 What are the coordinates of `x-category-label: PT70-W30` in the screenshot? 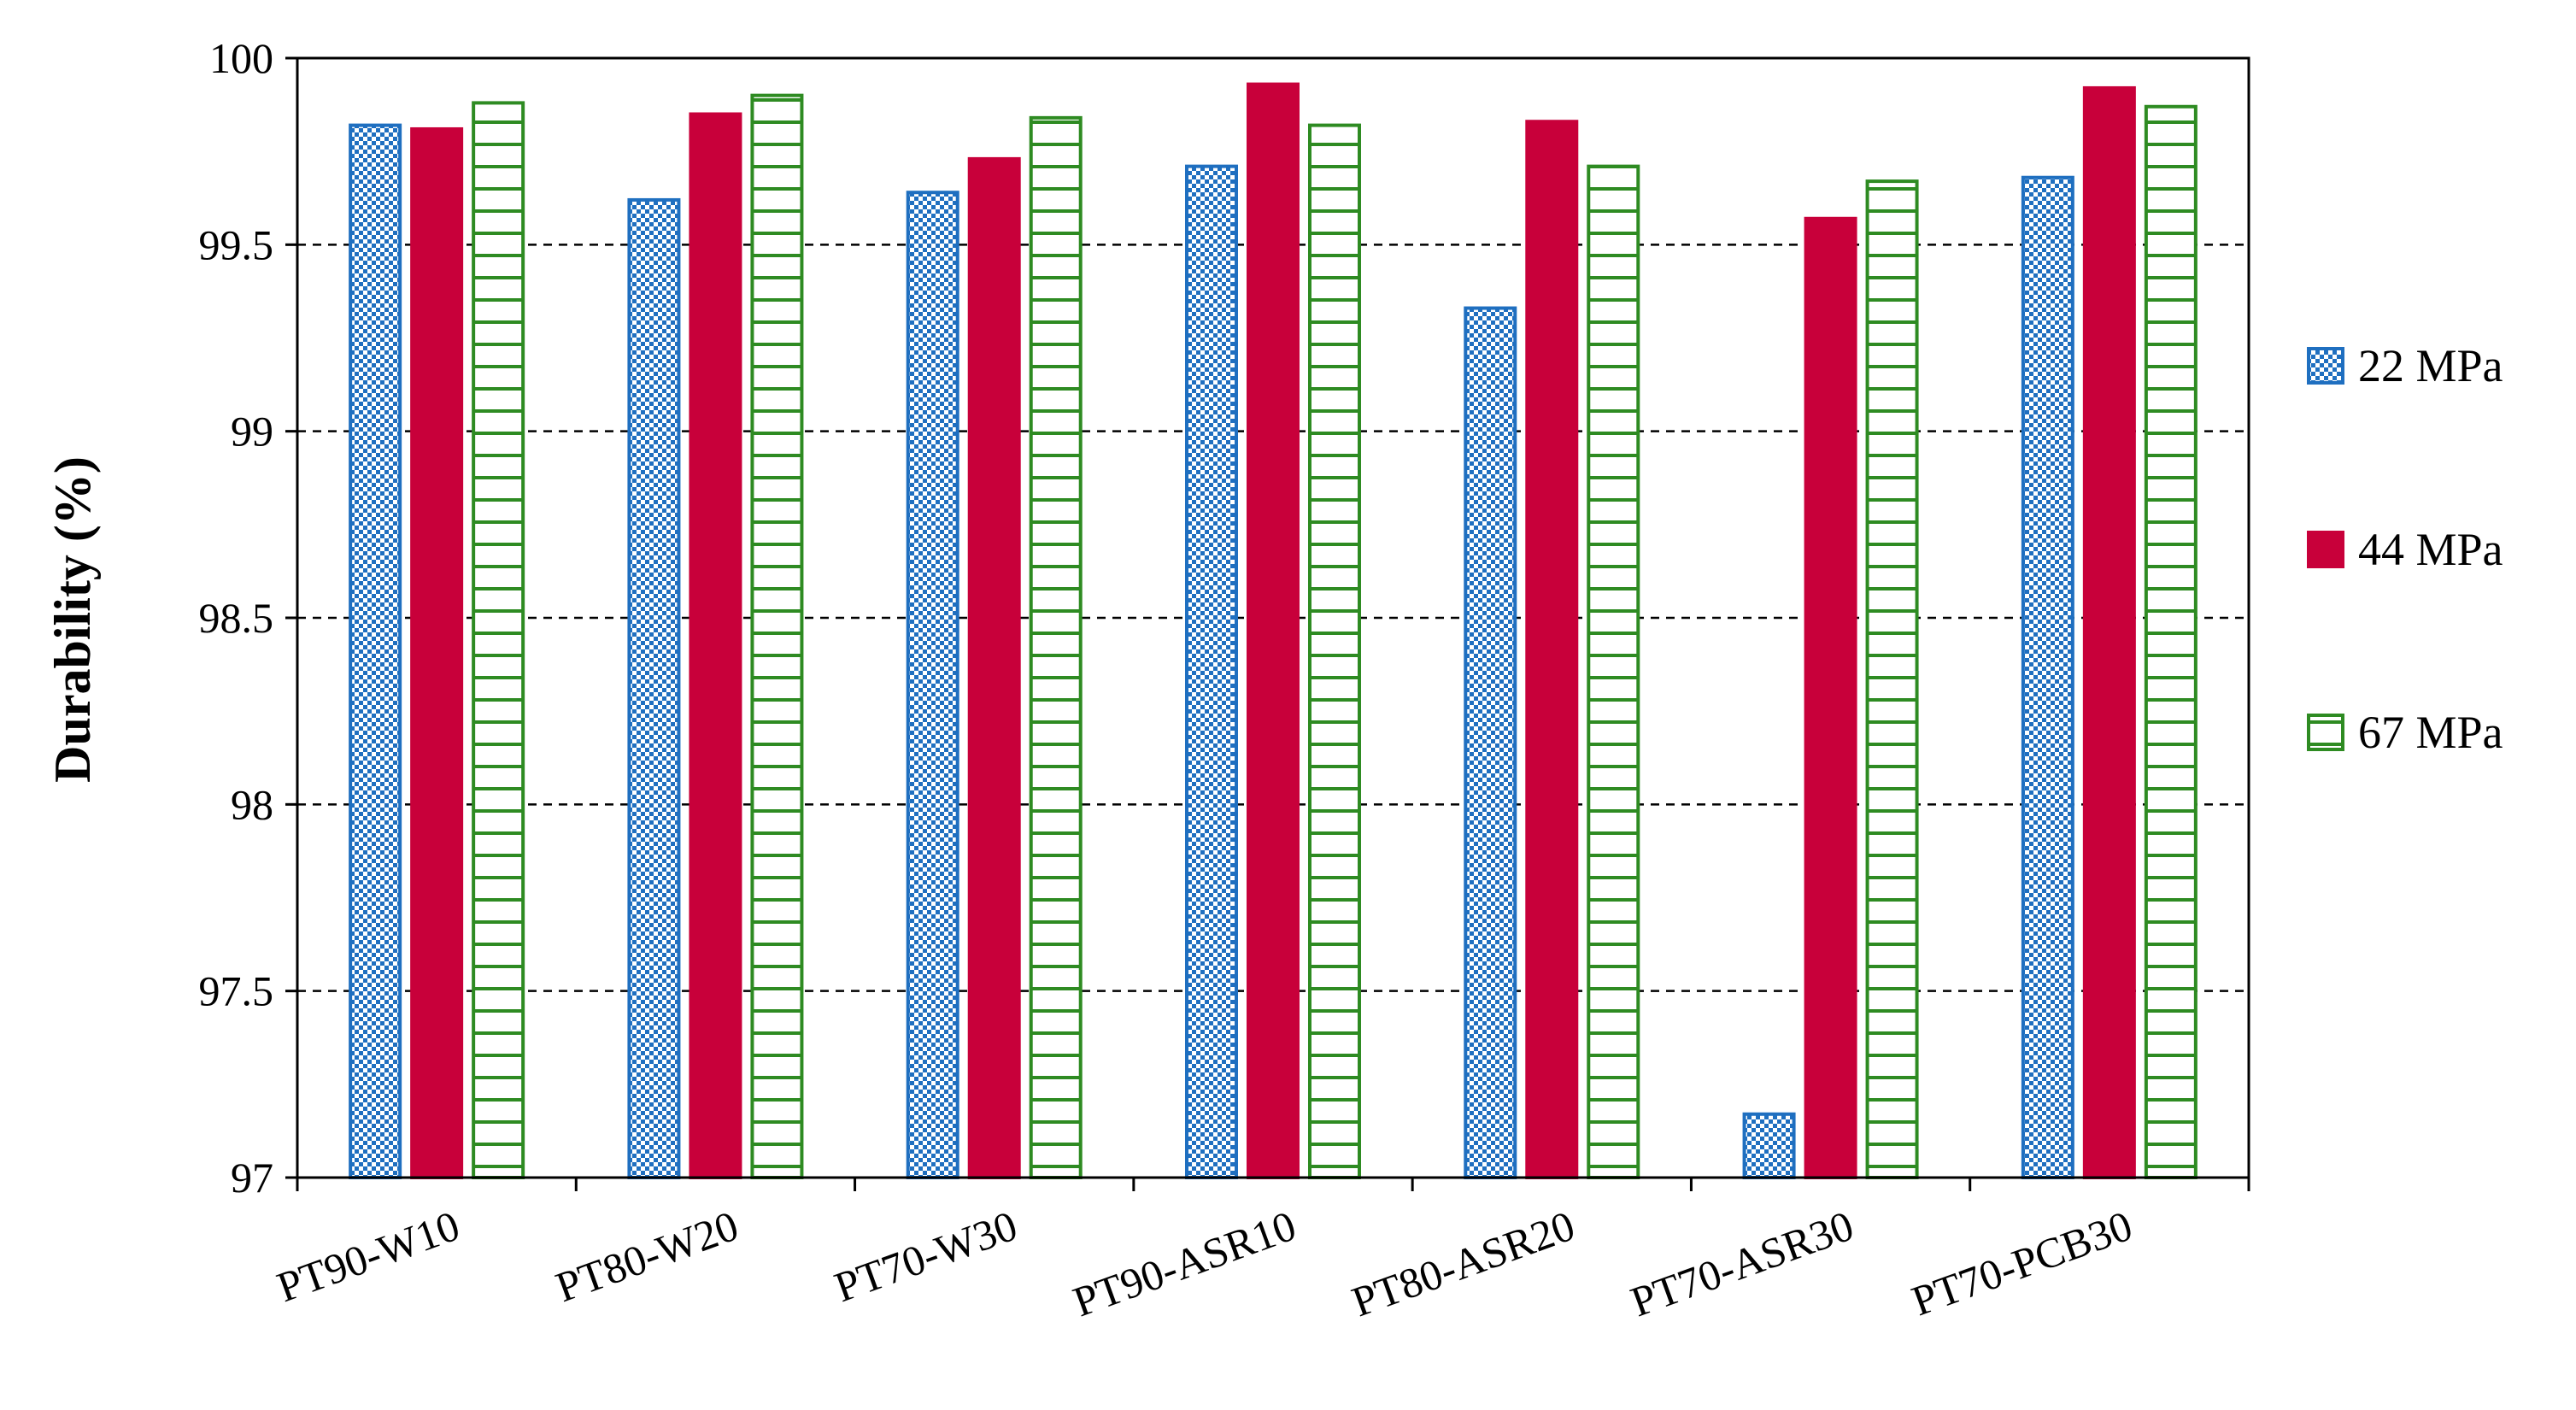 It's located at (926, 1256).